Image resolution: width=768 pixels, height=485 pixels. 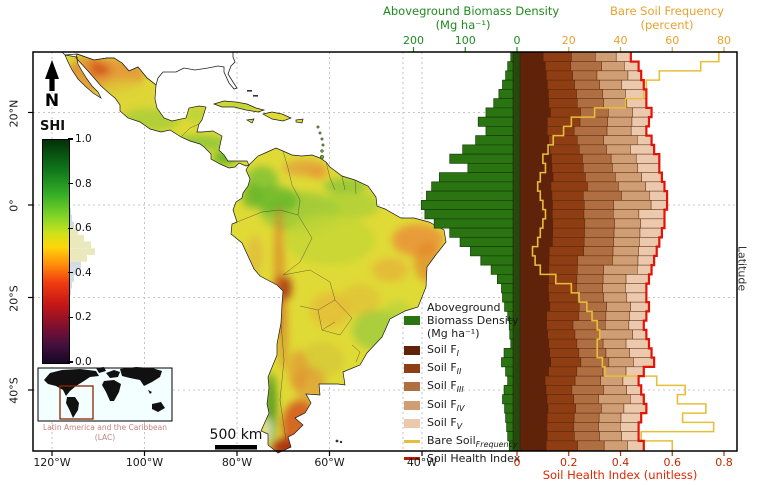 What do you see at coordinates (672, 40) in the screenshot?
I see `top-tick-label-orange: 60` at bounding box center [672, 40].